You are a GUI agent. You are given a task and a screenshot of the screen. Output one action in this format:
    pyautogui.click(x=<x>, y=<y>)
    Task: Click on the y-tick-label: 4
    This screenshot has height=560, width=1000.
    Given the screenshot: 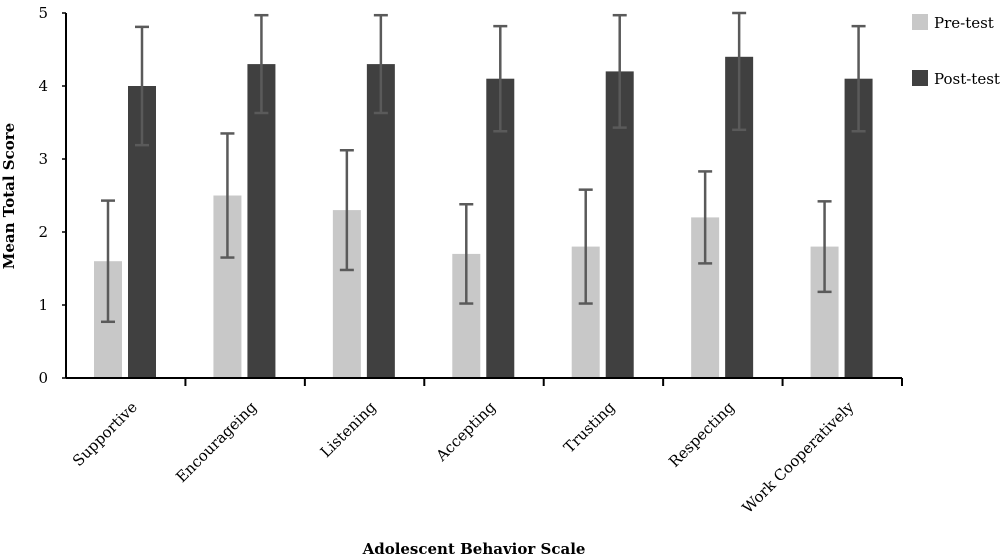 What is the action you would take?
    pyautogui.click(x=43, y=86)
    